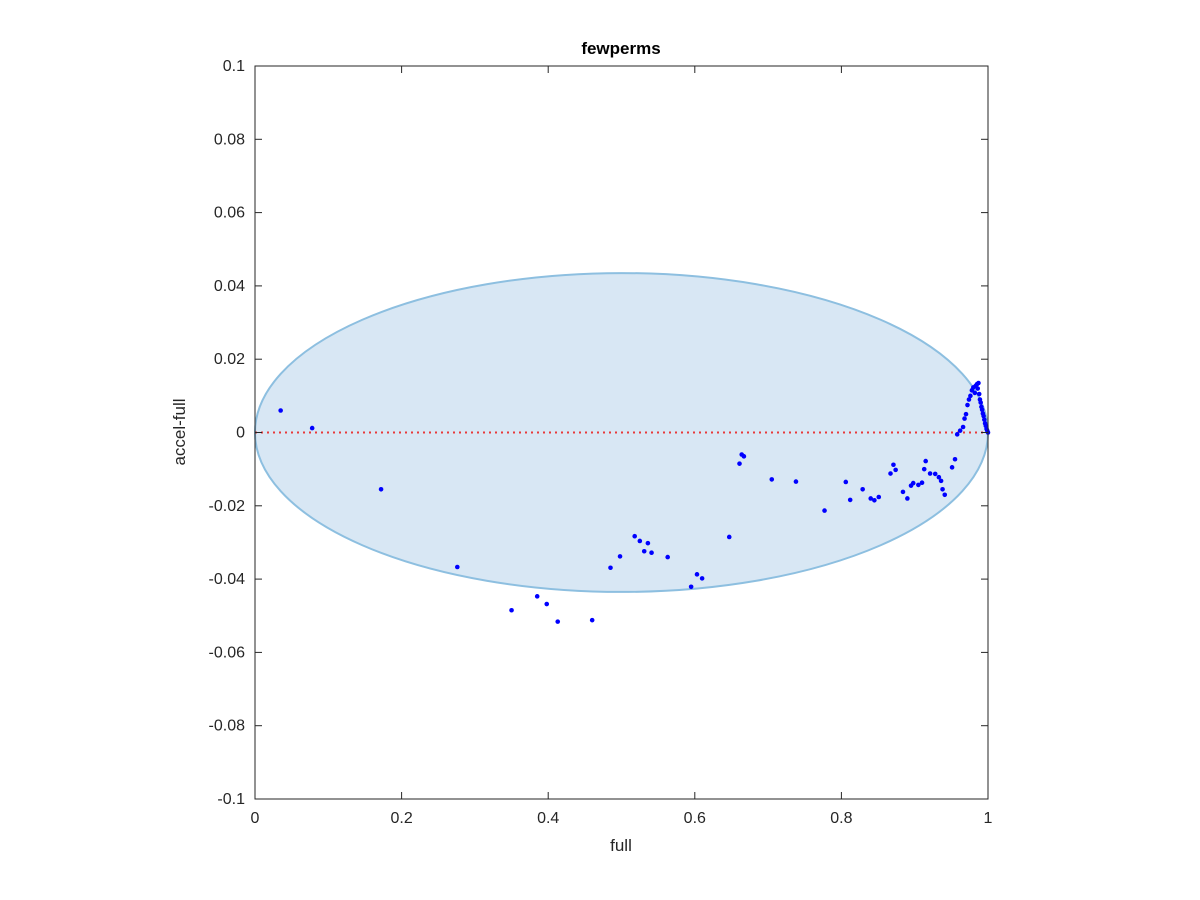 The width and height of the screenshot is (1200, 900). Describe the element at coordinates (229, 359) in the screenshot. I see `y-tick-label: 0.02` at that location.